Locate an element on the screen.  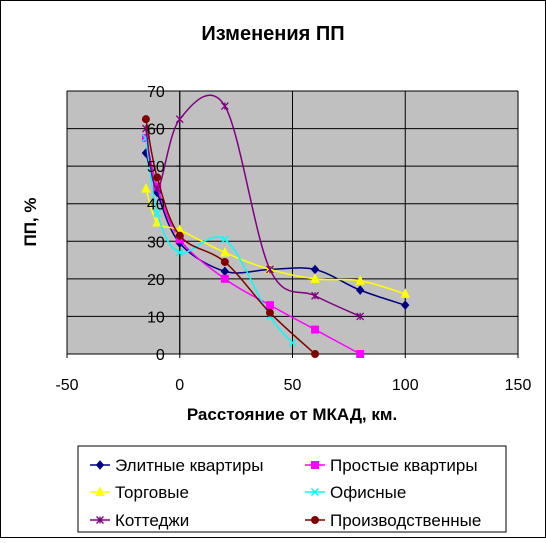
legend-entry: Элитные квартиры is located at coordinates (176, 465).